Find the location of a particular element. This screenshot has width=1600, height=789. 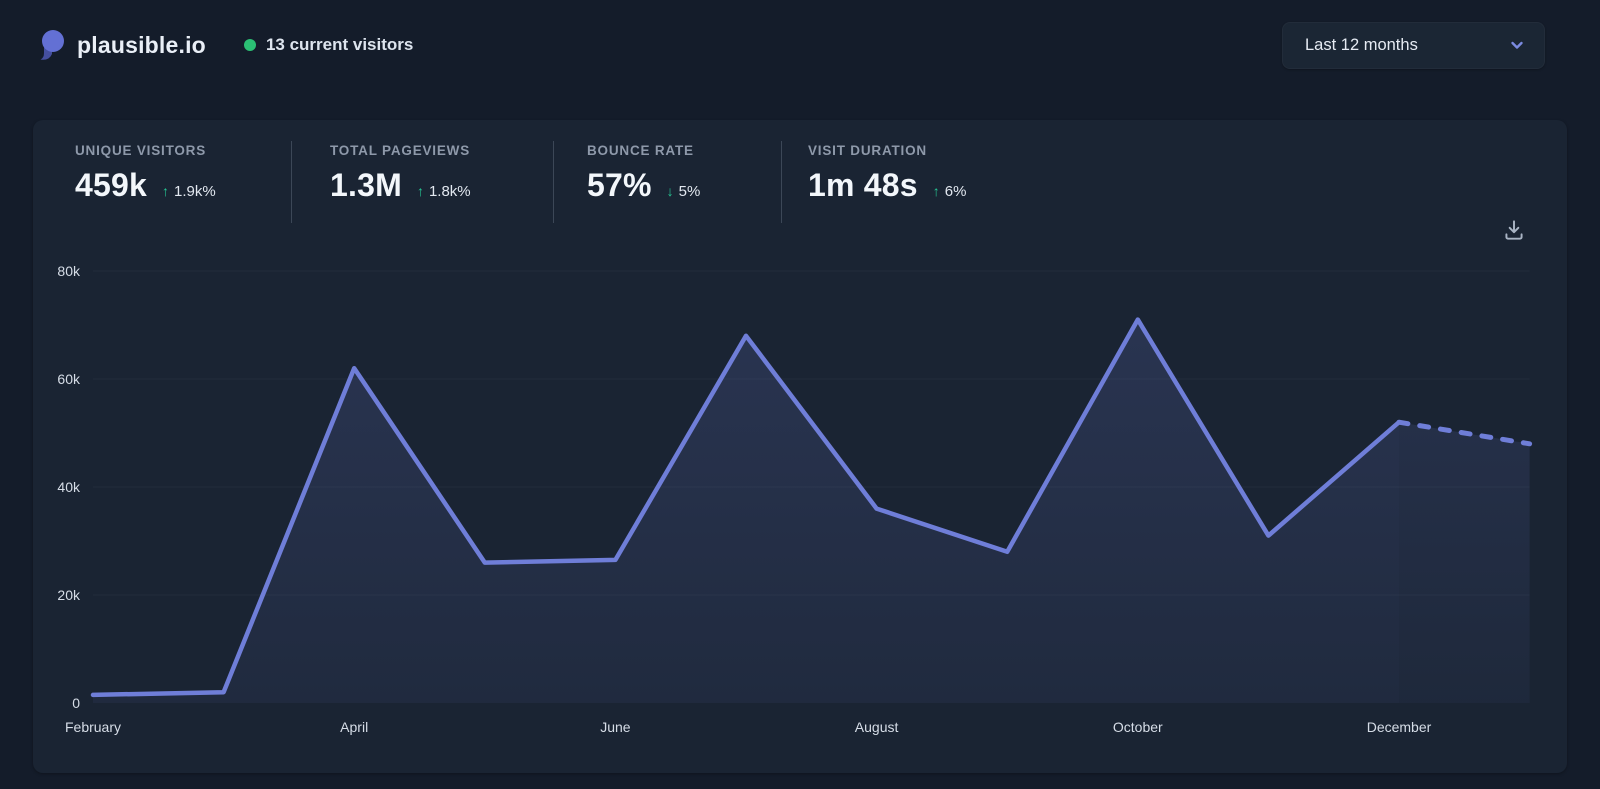

stat-change-value: 1.9k% is located at coordinates (195, 191).